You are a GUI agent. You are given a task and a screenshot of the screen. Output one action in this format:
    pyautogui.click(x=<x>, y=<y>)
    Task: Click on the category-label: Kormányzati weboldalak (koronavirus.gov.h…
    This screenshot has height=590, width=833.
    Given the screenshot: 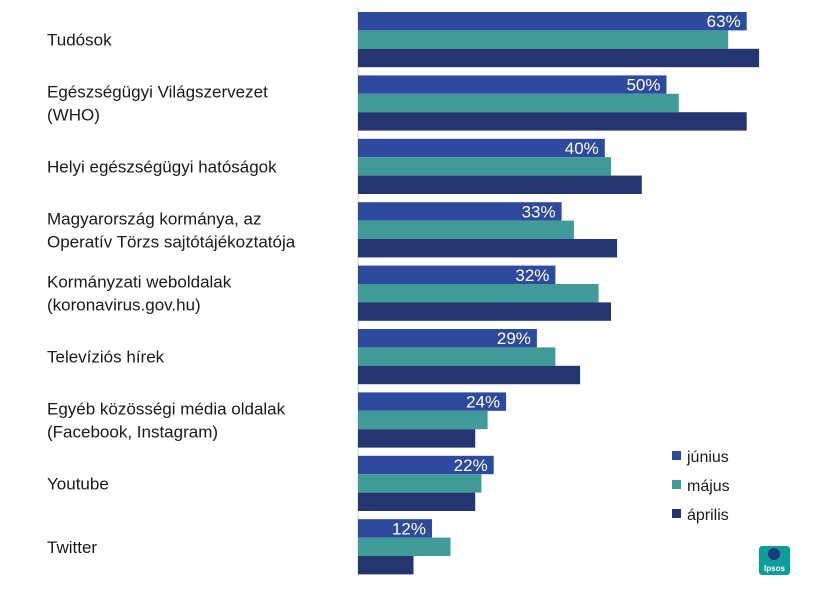 What is the action you would take?
    pyautogui.click(x=139, y=294)
    